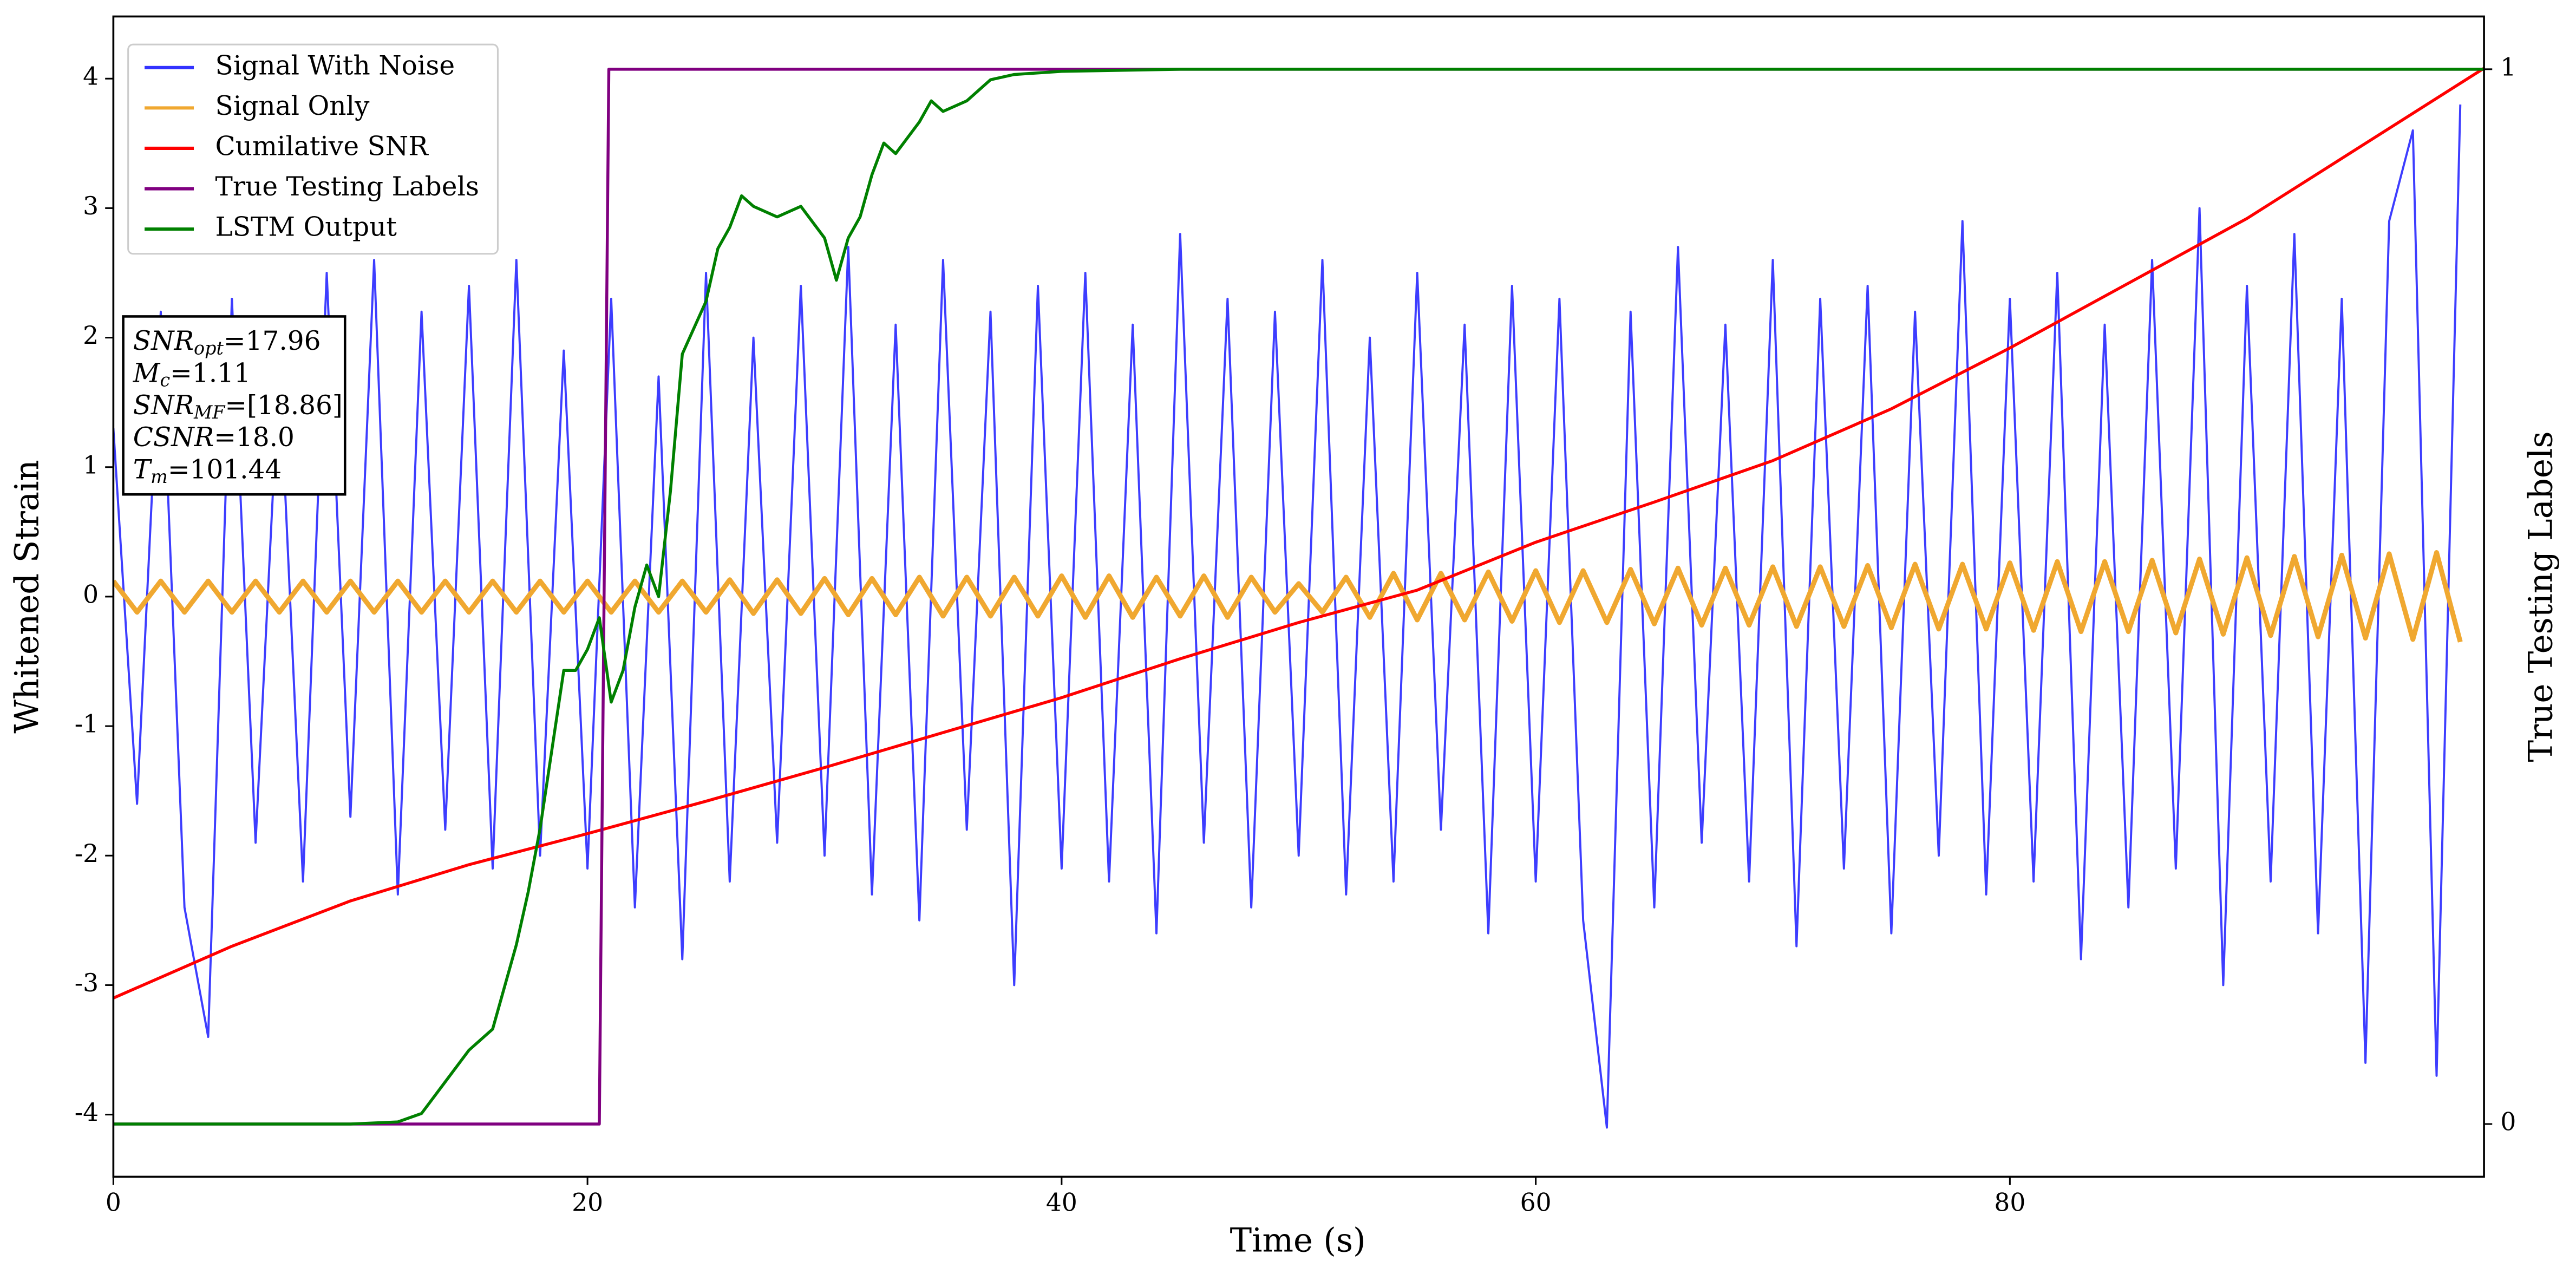 The image size is (2576, 1274). What do you see at coordinates (143, 469) in the screenshot?
I see `annotation-symbol: T` at bounding box center [143, 469].